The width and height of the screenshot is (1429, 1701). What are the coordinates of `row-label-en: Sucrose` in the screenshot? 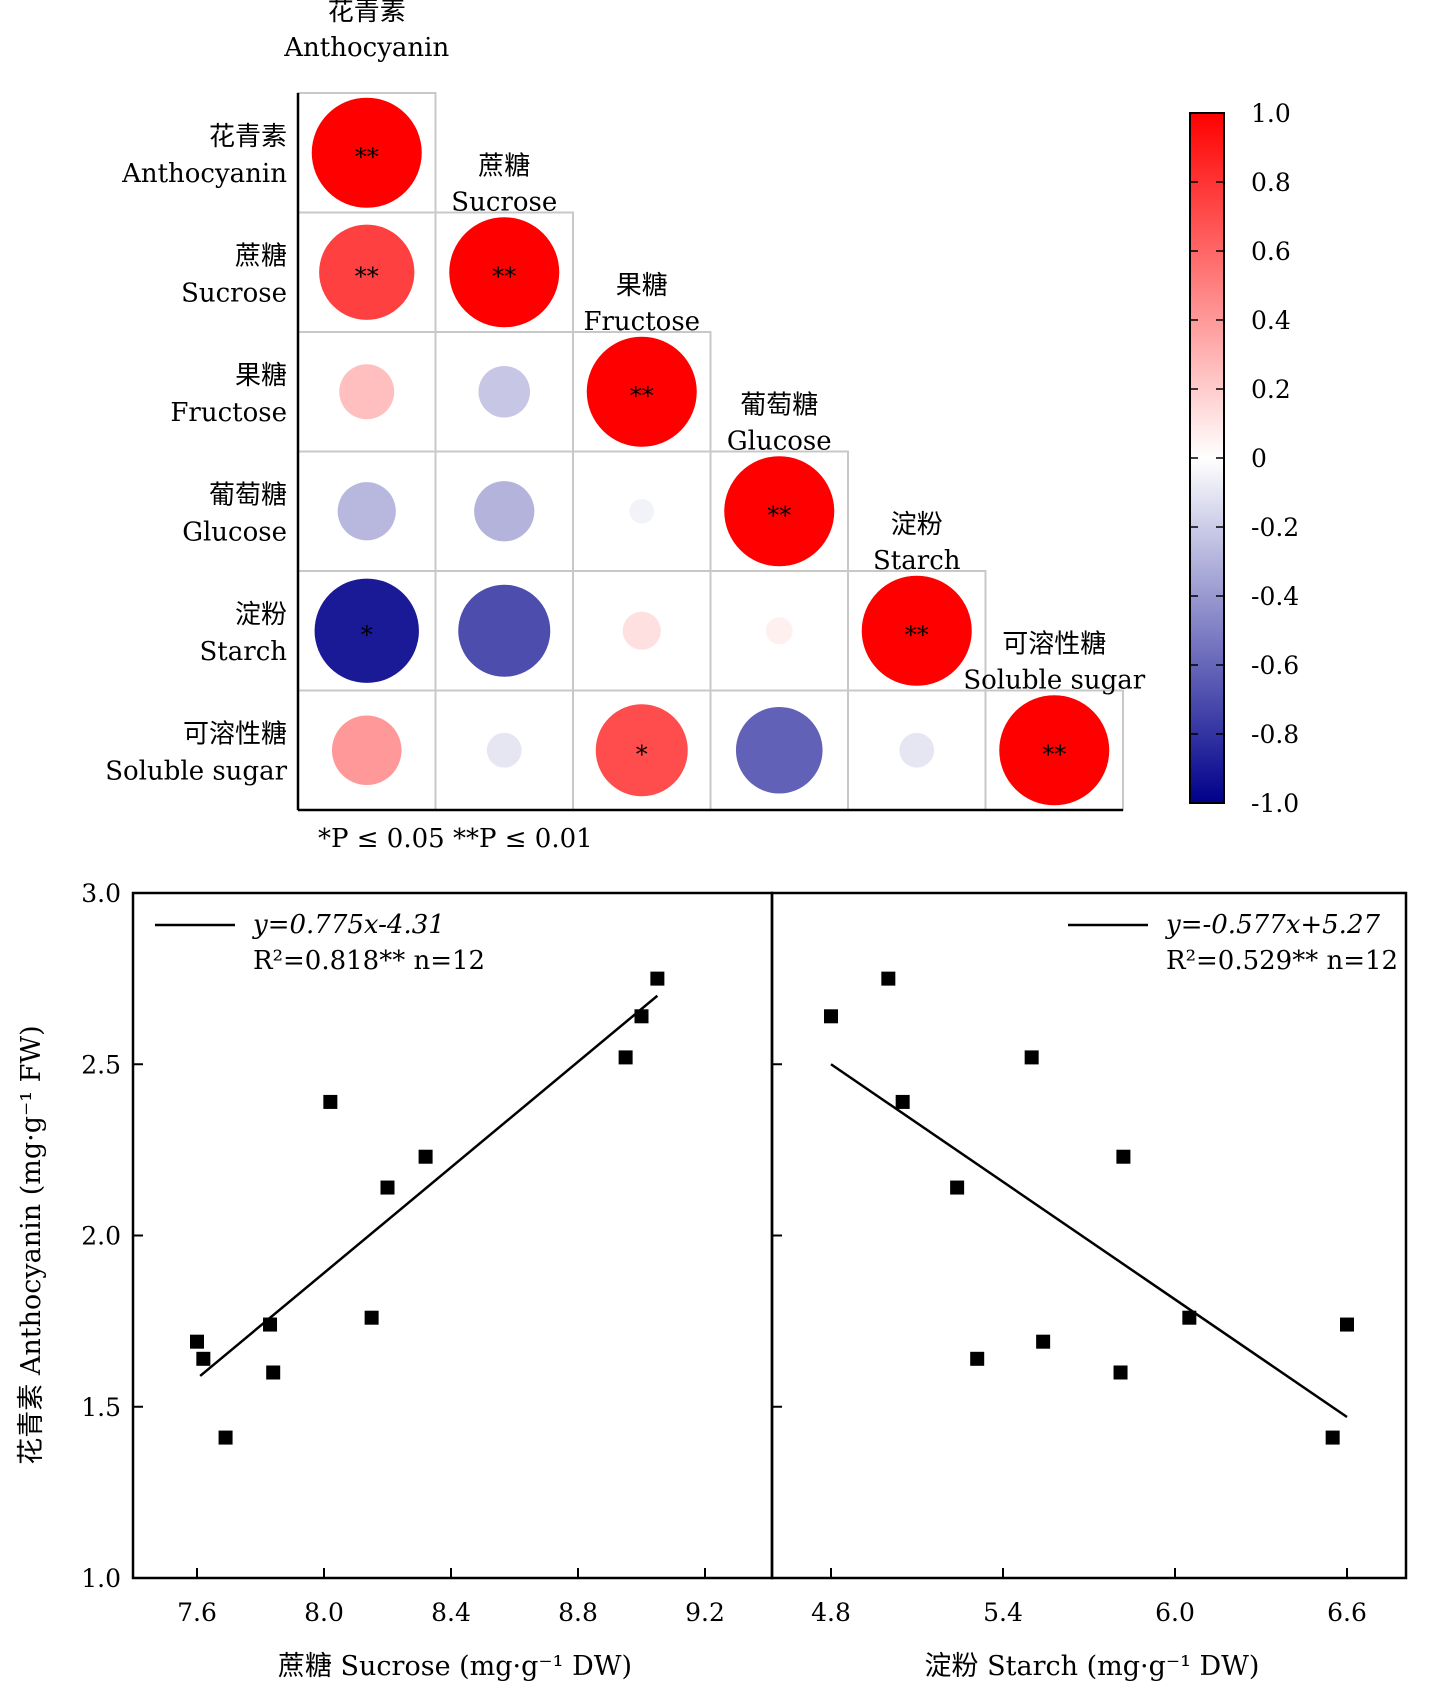 It's located at (234, 293).